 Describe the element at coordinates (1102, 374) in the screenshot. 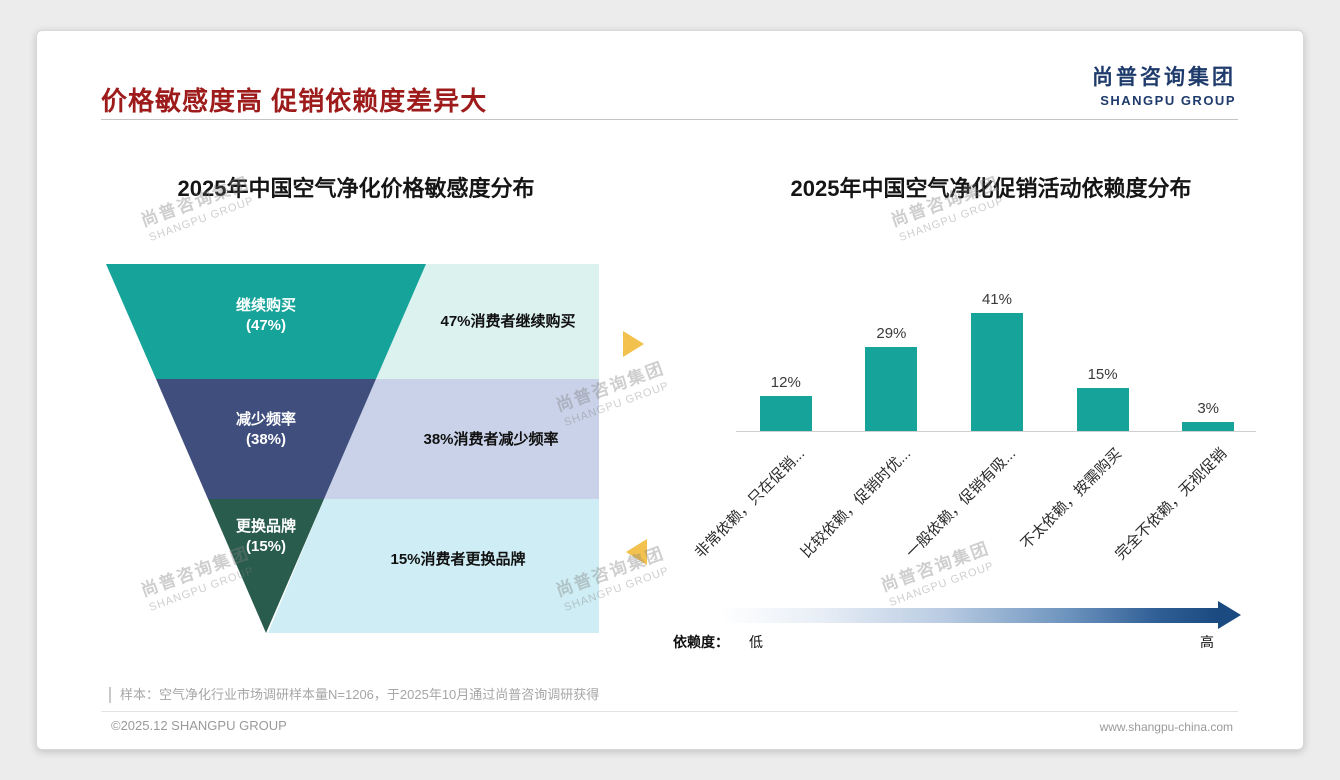

I see `bar-value-label: 15%` at that location.